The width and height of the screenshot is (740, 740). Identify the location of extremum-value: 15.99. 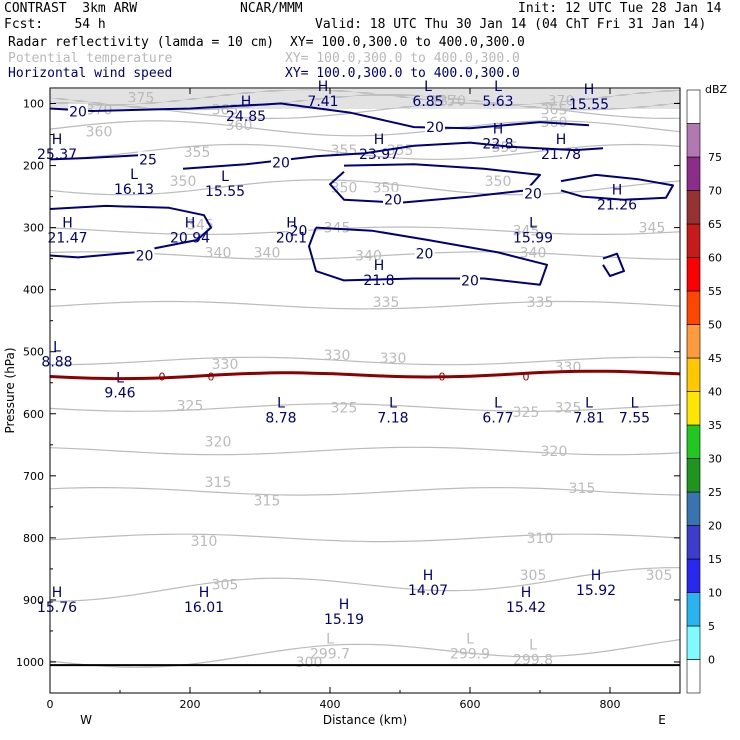
(533, 239).